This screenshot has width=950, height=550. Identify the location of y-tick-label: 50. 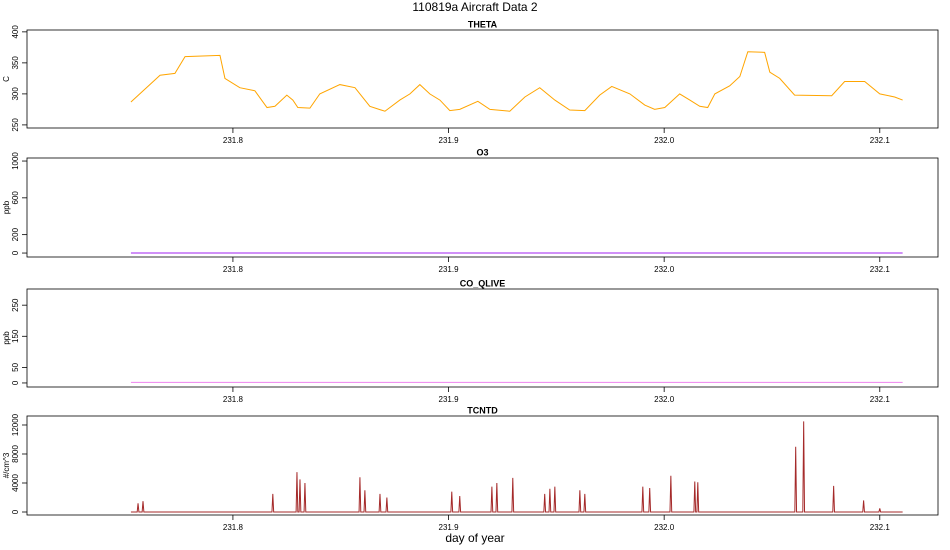
(15, 366).